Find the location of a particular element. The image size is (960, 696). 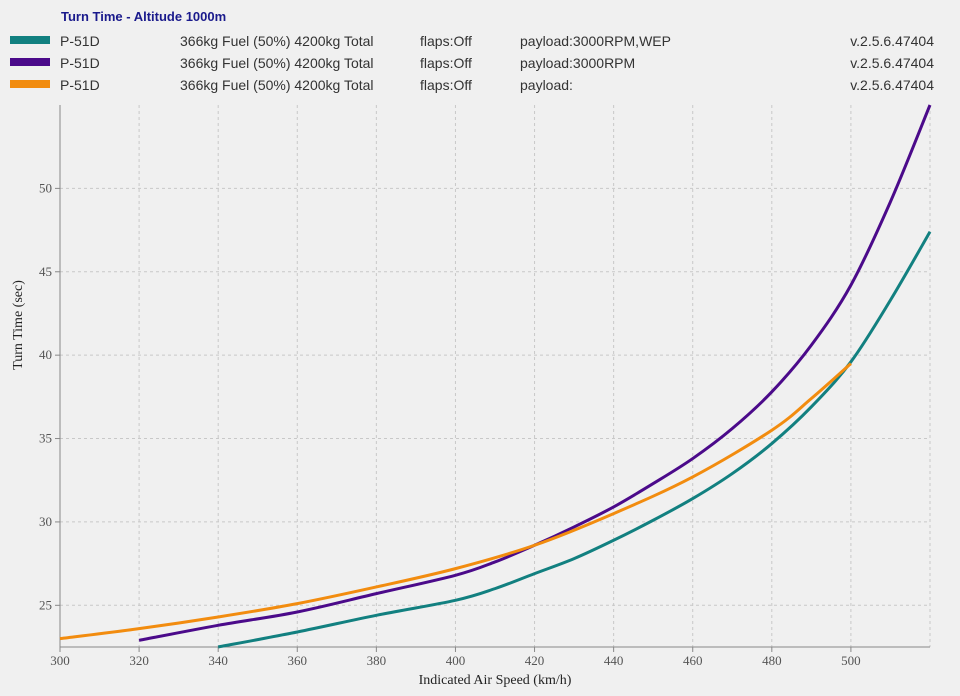

x-tick-label: 360 is located at coordinates (298, 660).